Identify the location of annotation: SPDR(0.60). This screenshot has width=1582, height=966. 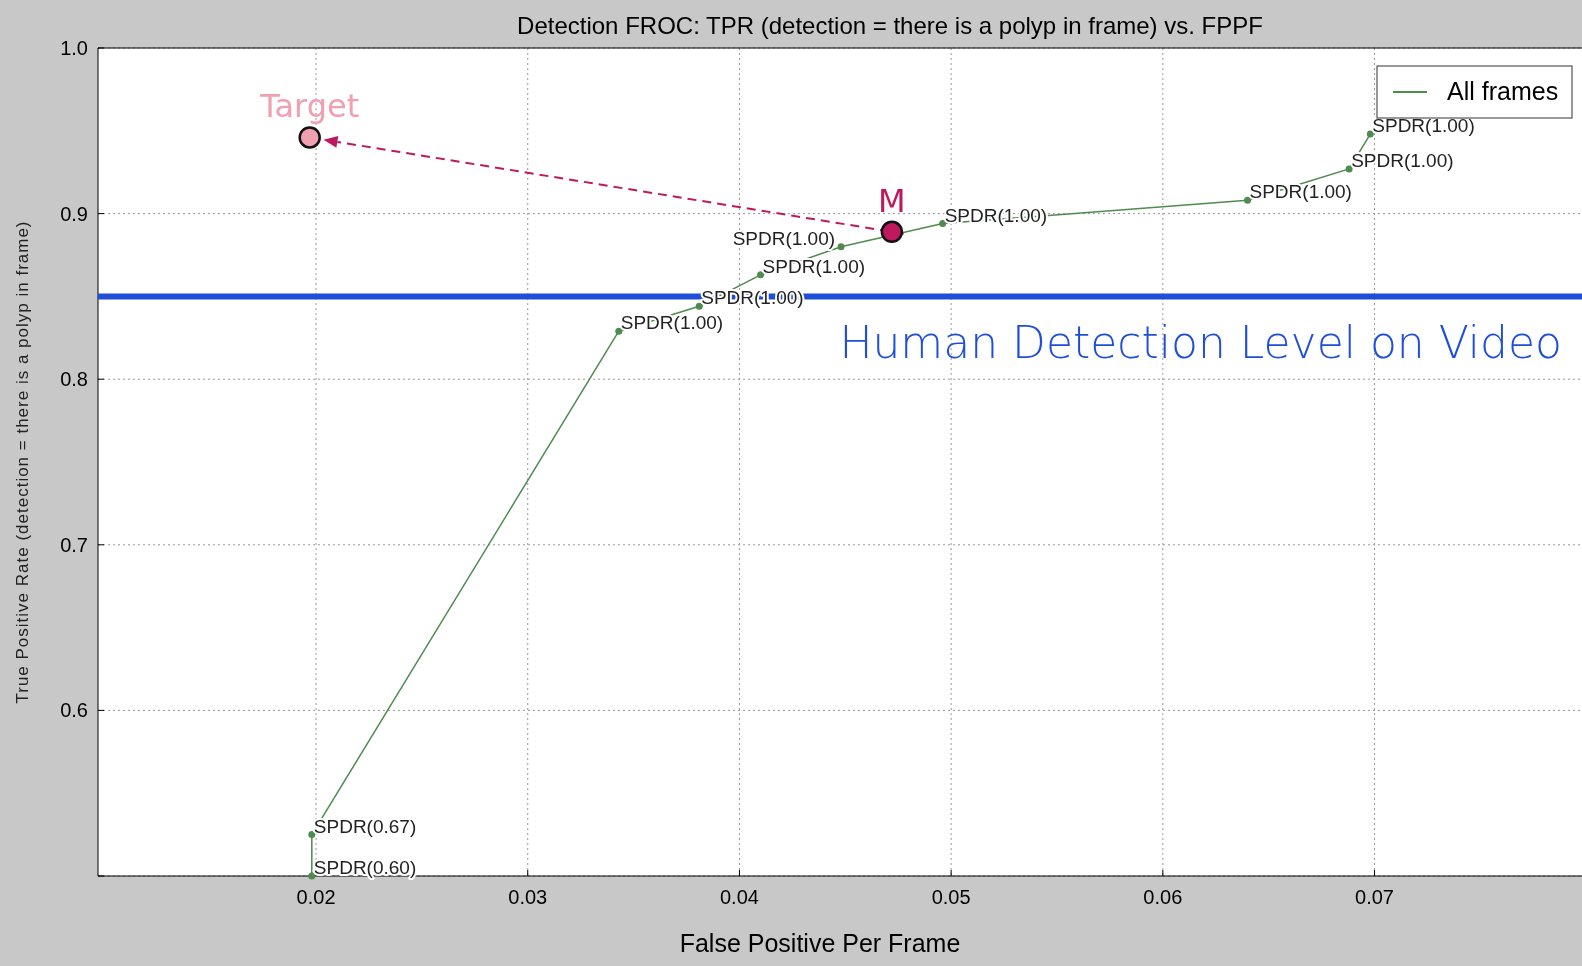
(365, 867).